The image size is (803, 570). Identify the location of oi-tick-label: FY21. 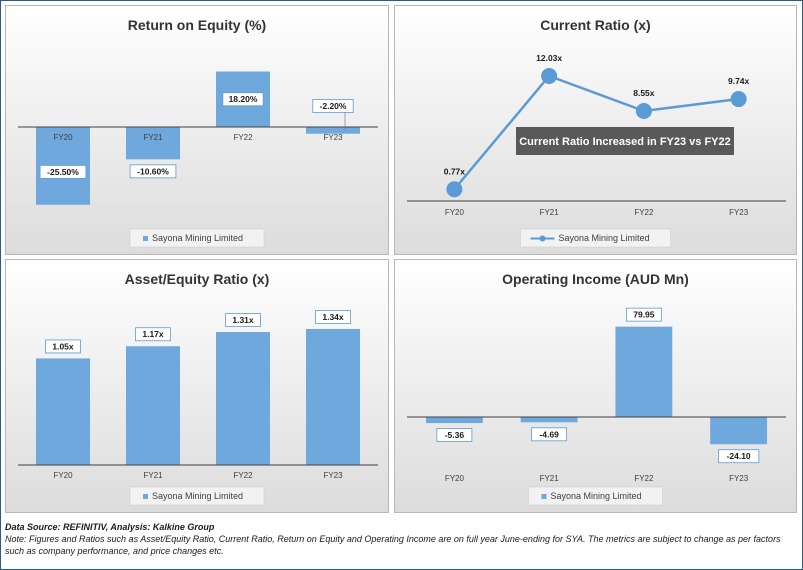
(550, 478).